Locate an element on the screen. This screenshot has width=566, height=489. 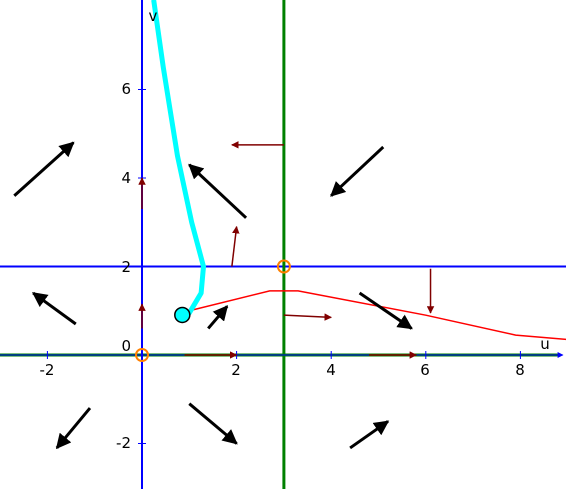
x-tick-label: -2 is located at coordinates (47, 370).